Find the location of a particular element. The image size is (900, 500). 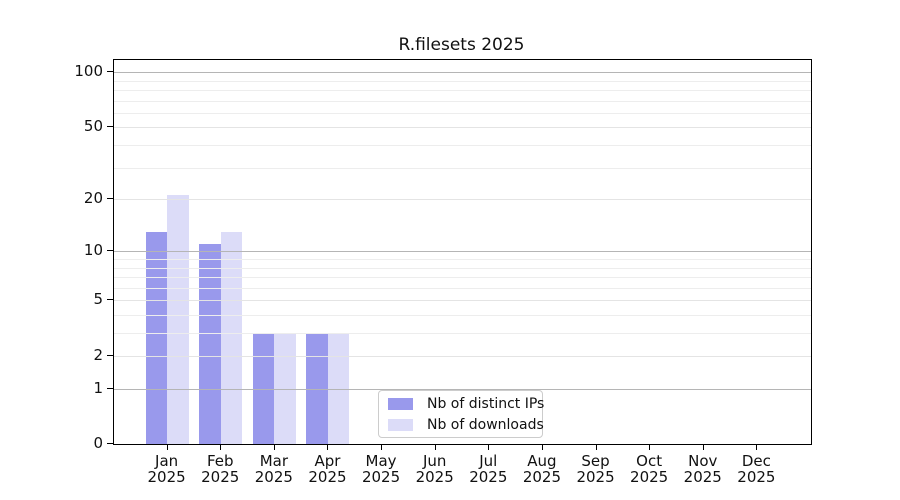

legend-item-downloads: Nb of downloads is located at coordinates (466, 425).